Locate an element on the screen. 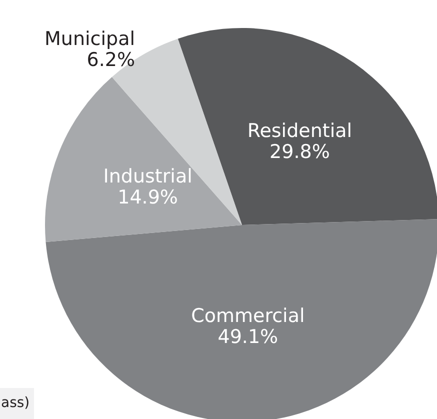  data-label: 29.8% is located at coordinates (300, 151).